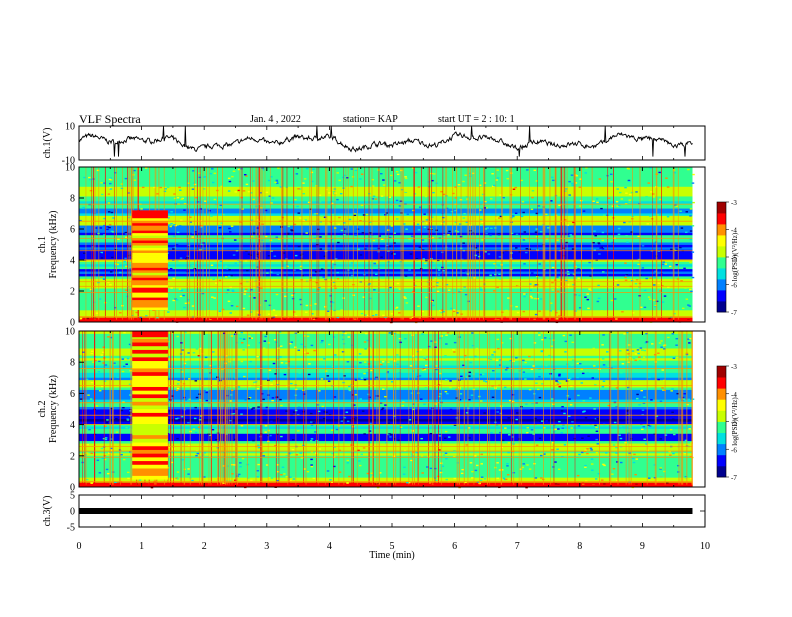 The width and height of the screenshot is (792, 617). What do you see at coordinates (70, 168) in the screenshot?
I see `ch1-spectrogram-ytick-label: 10` at bounding box center [70, 168].